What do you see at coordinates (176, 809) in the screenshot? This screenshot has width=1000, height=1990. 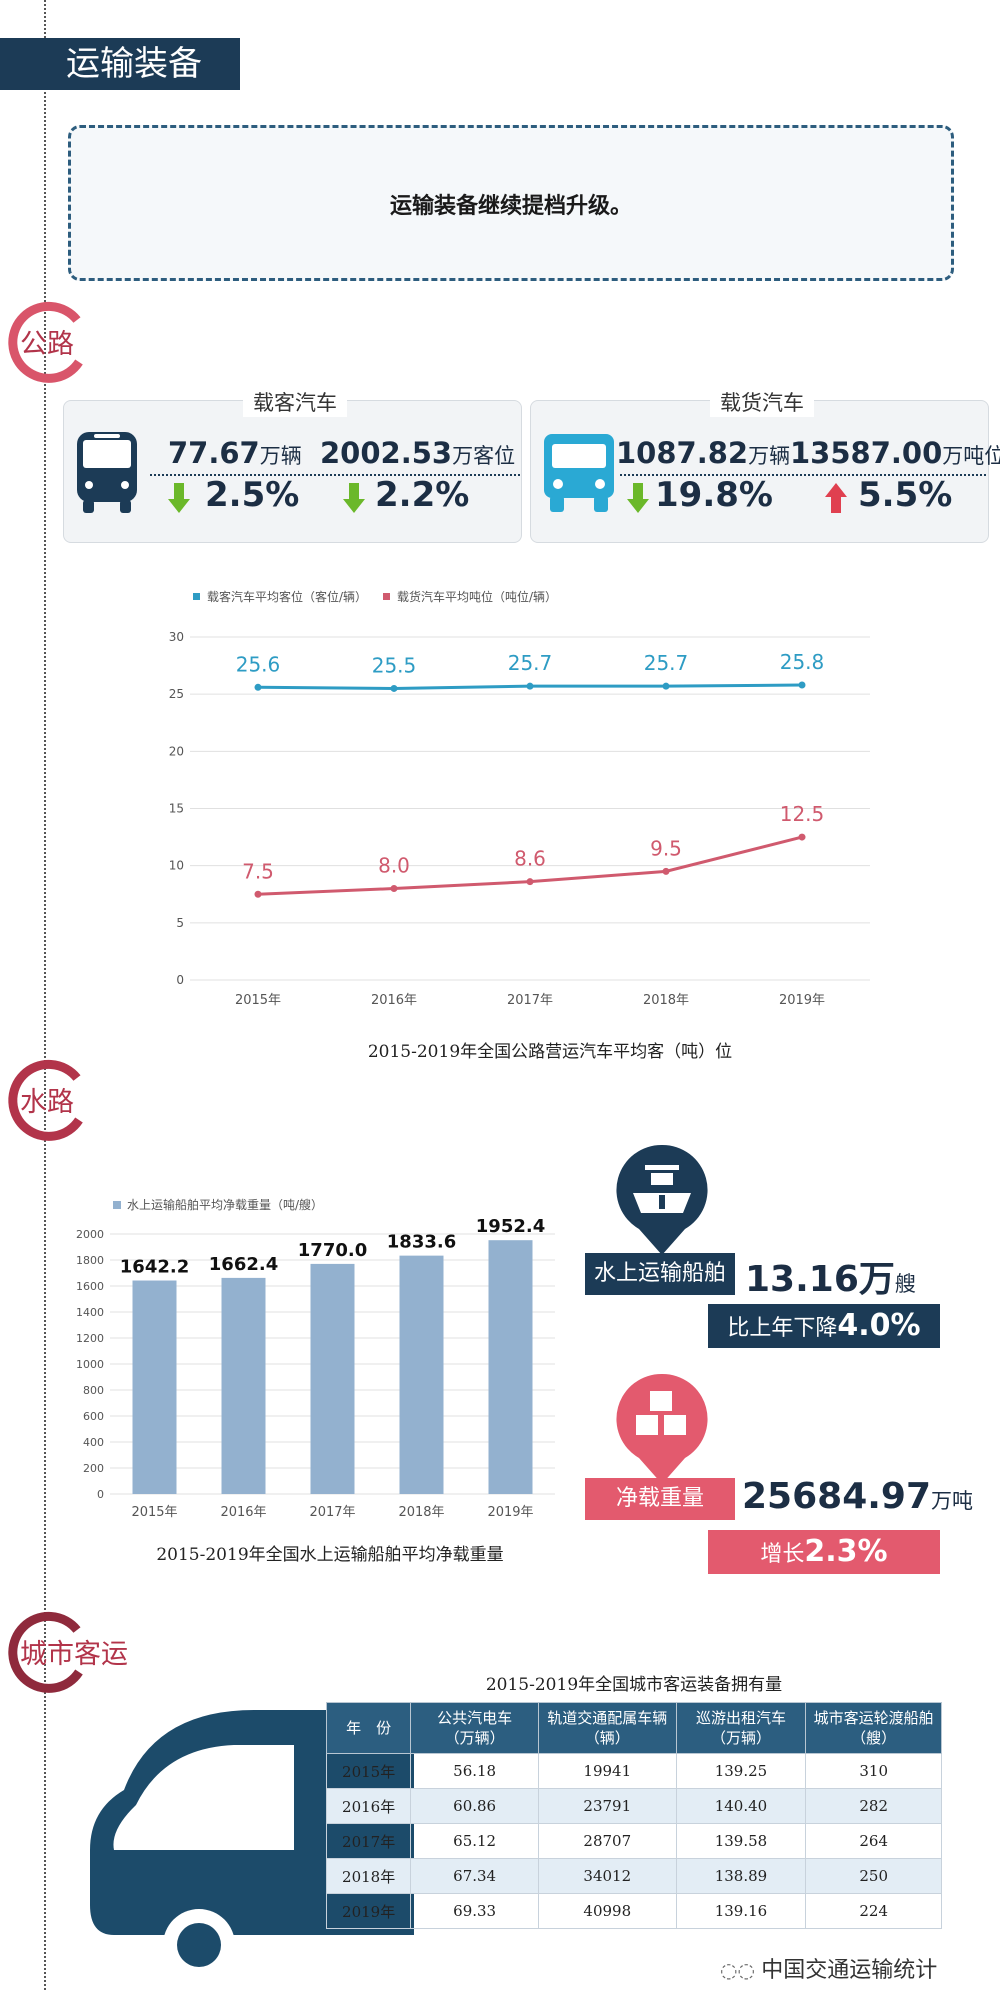 I see `y-tick-label: 15` at bounding box center [176, 809].